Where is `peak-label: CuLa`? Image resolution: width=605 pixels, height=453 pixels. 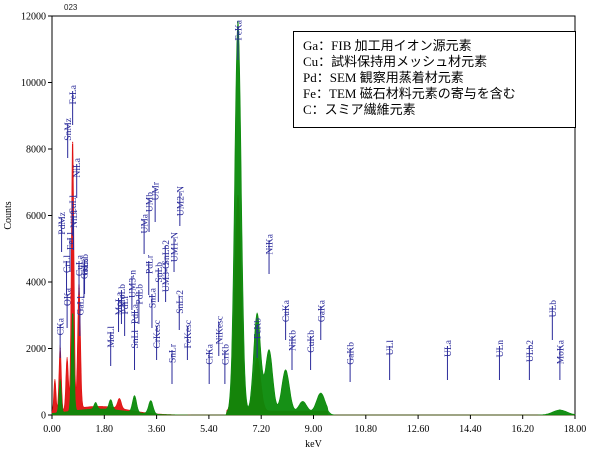
peak-label: CuLa is located at coordinates (81, 274).